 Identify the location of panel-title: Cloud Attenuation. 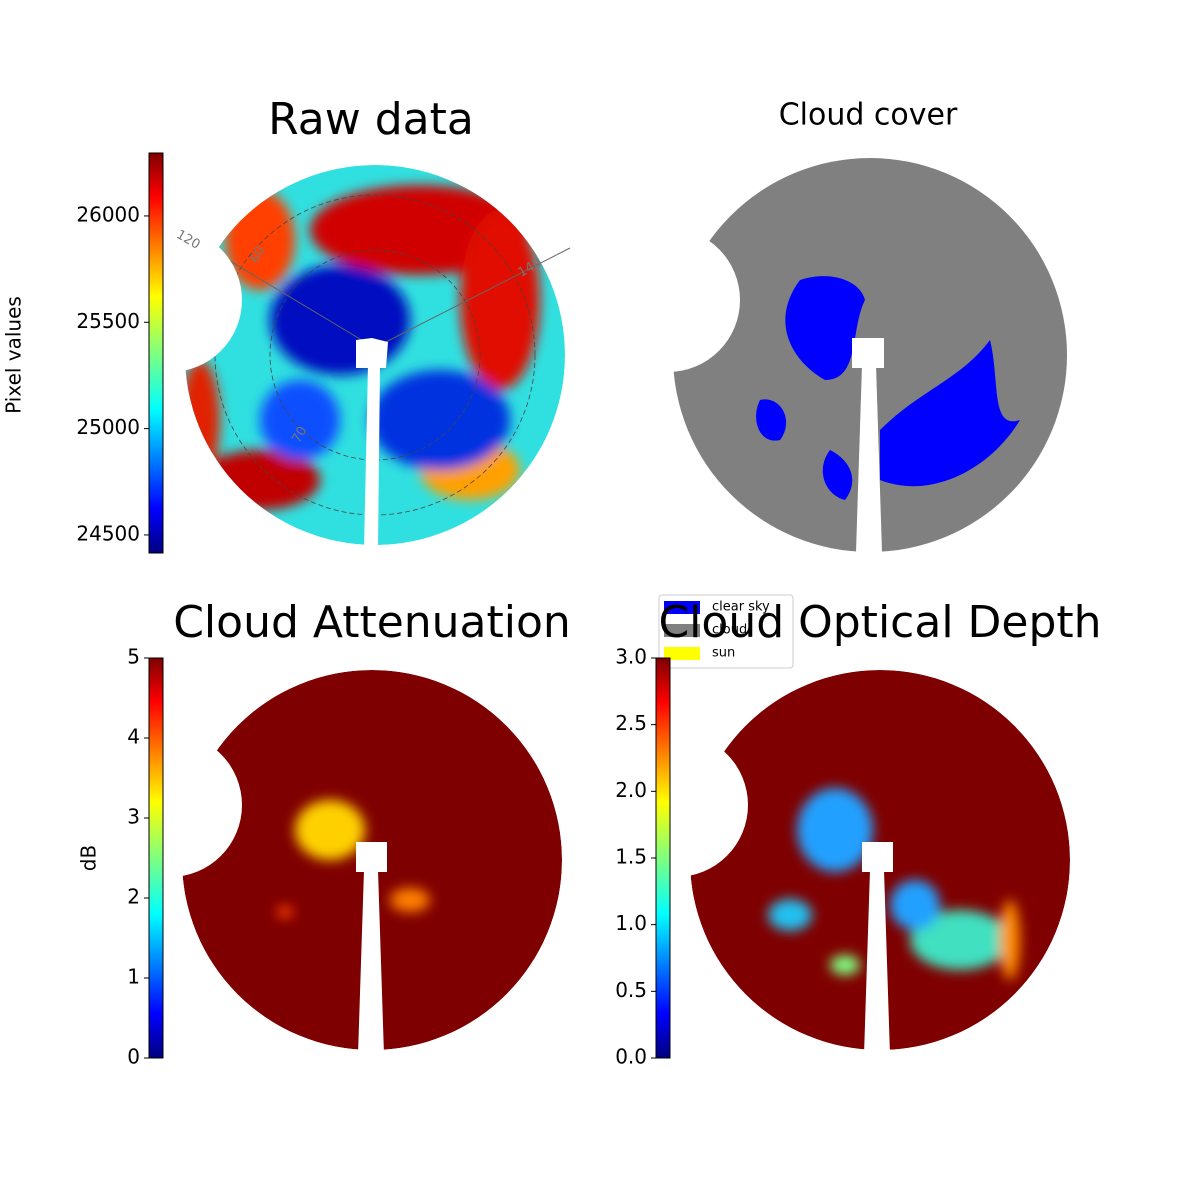
(372, 622).